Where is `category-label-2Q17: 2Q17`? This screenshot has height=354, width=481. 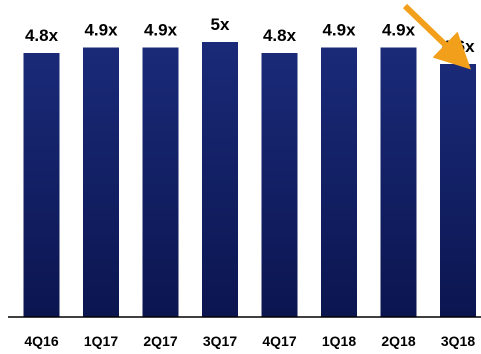 category-label-2Q17: 2Q17 is located at coordinates (160, 341).